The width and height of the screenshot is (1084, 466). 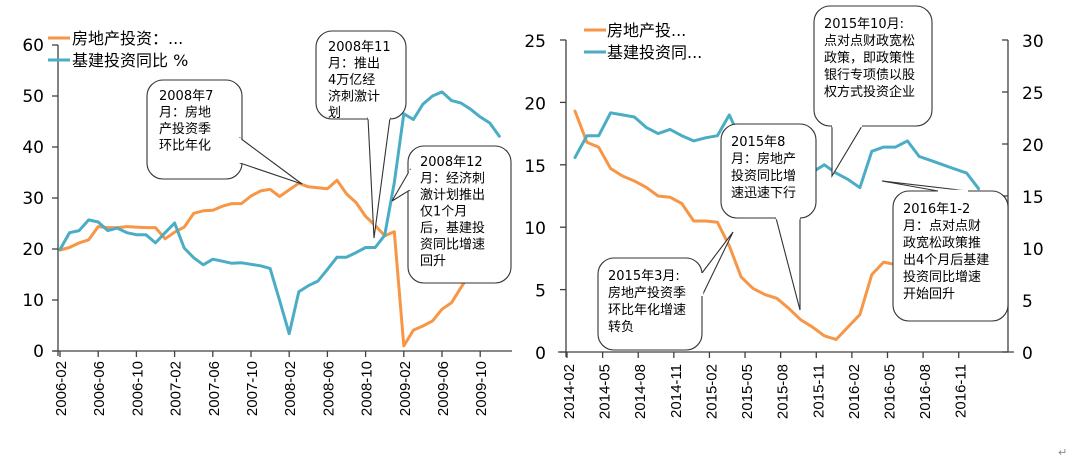 What do you see at coordinates (535, 167) in the screenshot?
I see `y-tick-label: 15` at bounding box center [535, 167].